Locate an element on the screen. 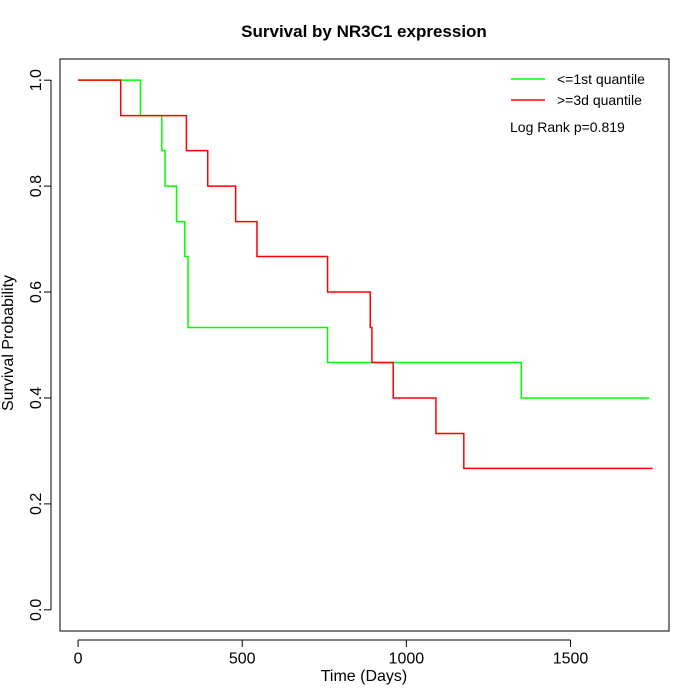 Image resolution: width=700 pixels, height=700 pixels. log-rank-annotation: Log Rank p=0.819 is located at coordinates (567, 127).